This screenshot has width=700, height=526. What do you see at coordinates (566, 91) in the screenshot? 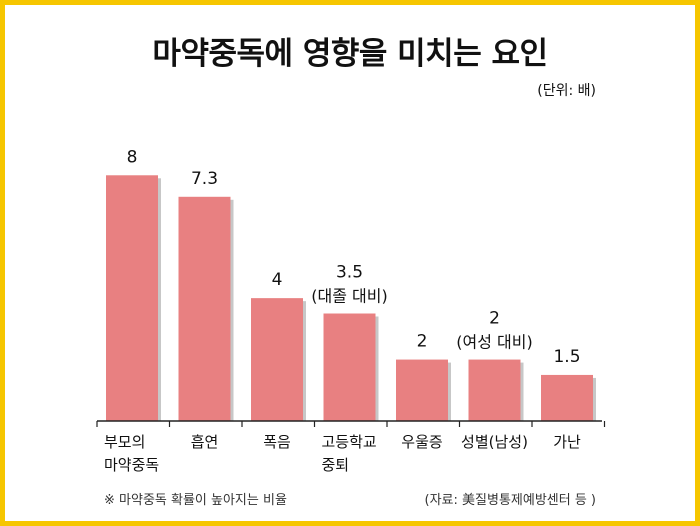
I see `unit-note: (단위: 배)` at bounding box center [566, 91].